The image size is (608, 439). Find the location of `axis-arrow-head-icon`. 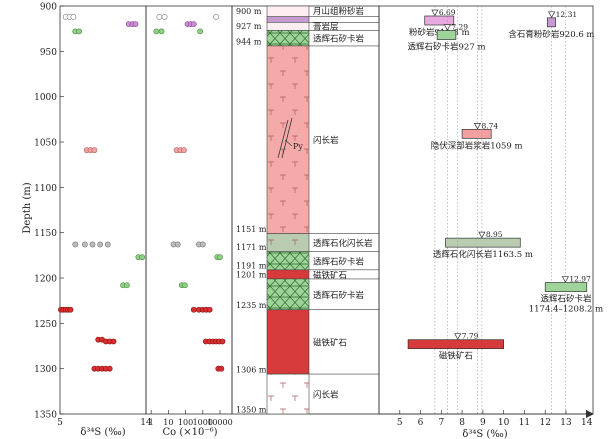

axis-arrow-head-icon is located at coordinates (590, 414).